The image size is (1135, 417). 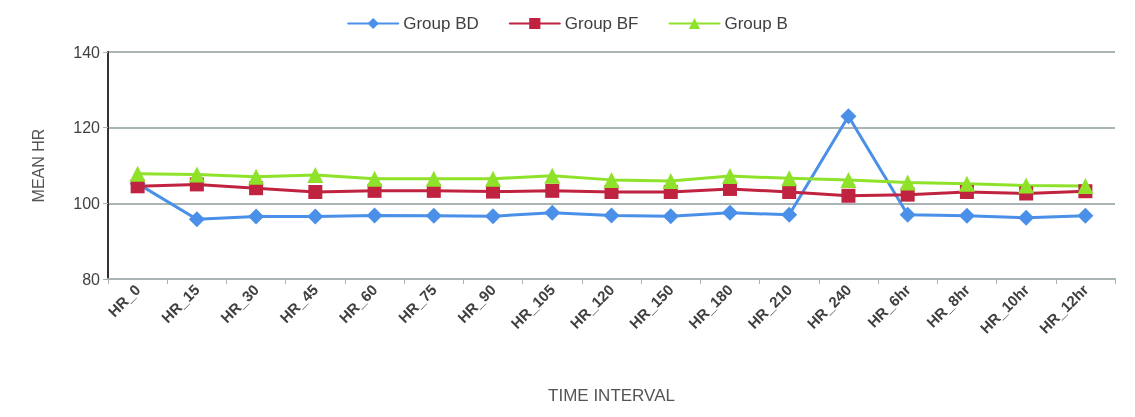 What do you see at coordinates (601, 23) in the screenshot?
I see `legend-label: Group BF` at bounding box center [601, 23].